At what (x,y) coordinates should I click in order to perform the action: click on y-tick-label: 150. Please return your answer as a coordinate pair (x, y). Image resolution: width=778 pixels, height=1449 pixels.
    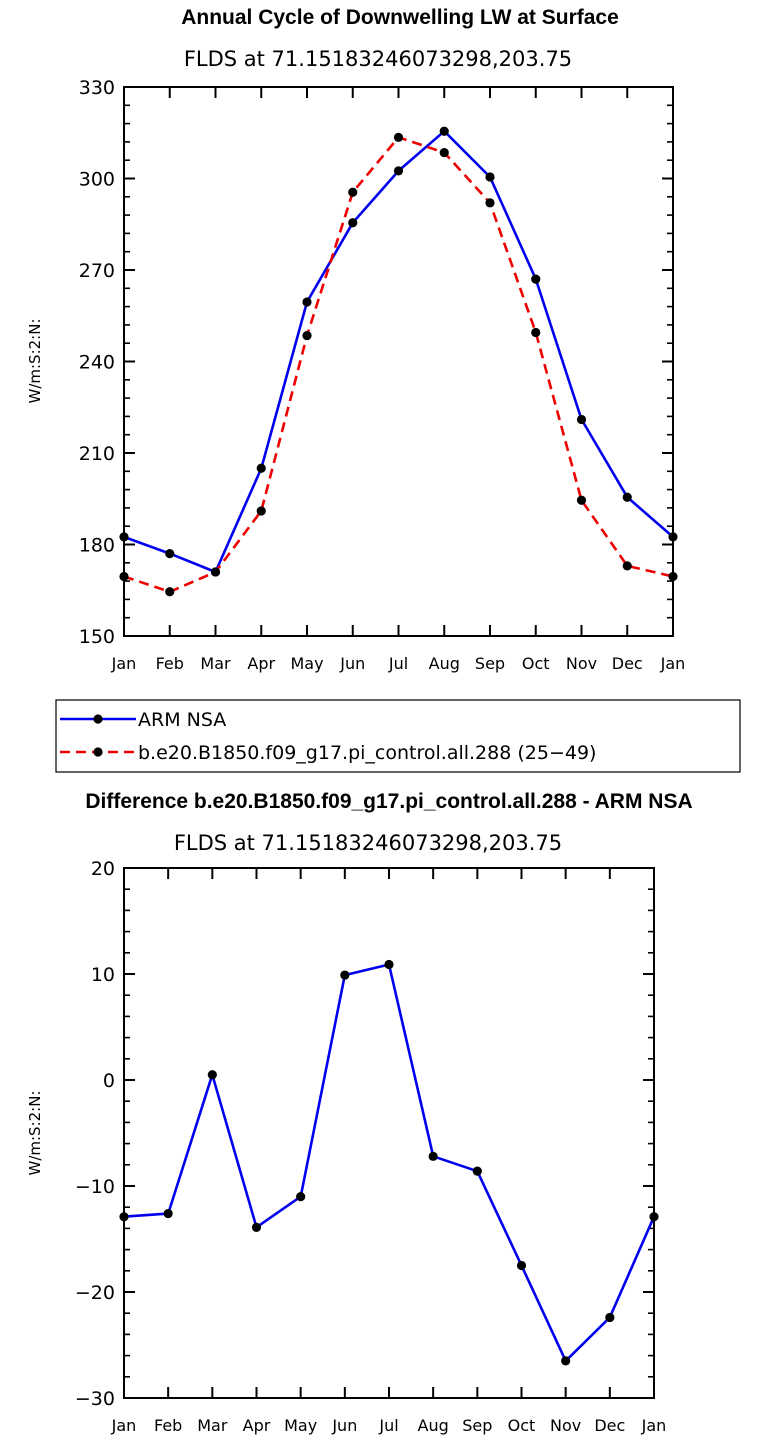
    Looking at the image, I should click on (97, 637).